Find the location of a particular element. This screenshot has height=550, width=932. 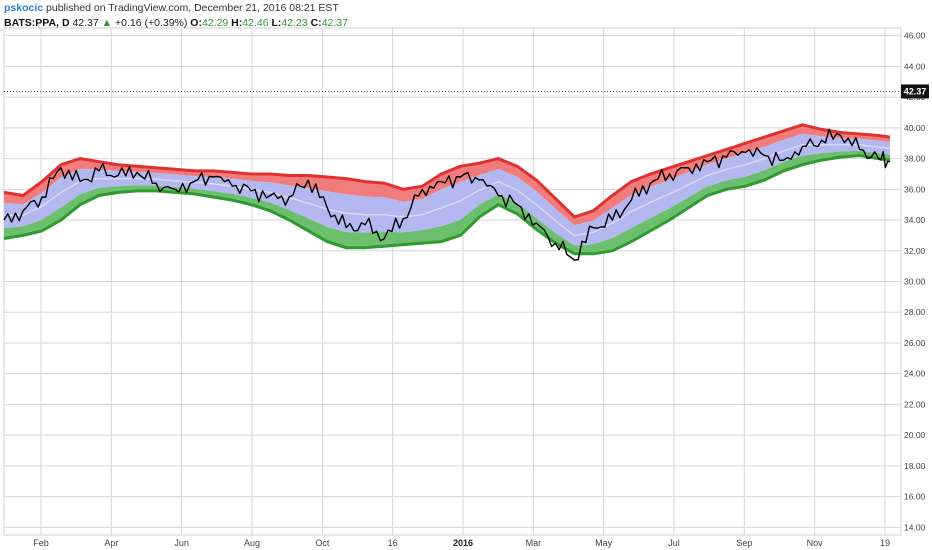

last-price-box is located at coordinates (915, 91).